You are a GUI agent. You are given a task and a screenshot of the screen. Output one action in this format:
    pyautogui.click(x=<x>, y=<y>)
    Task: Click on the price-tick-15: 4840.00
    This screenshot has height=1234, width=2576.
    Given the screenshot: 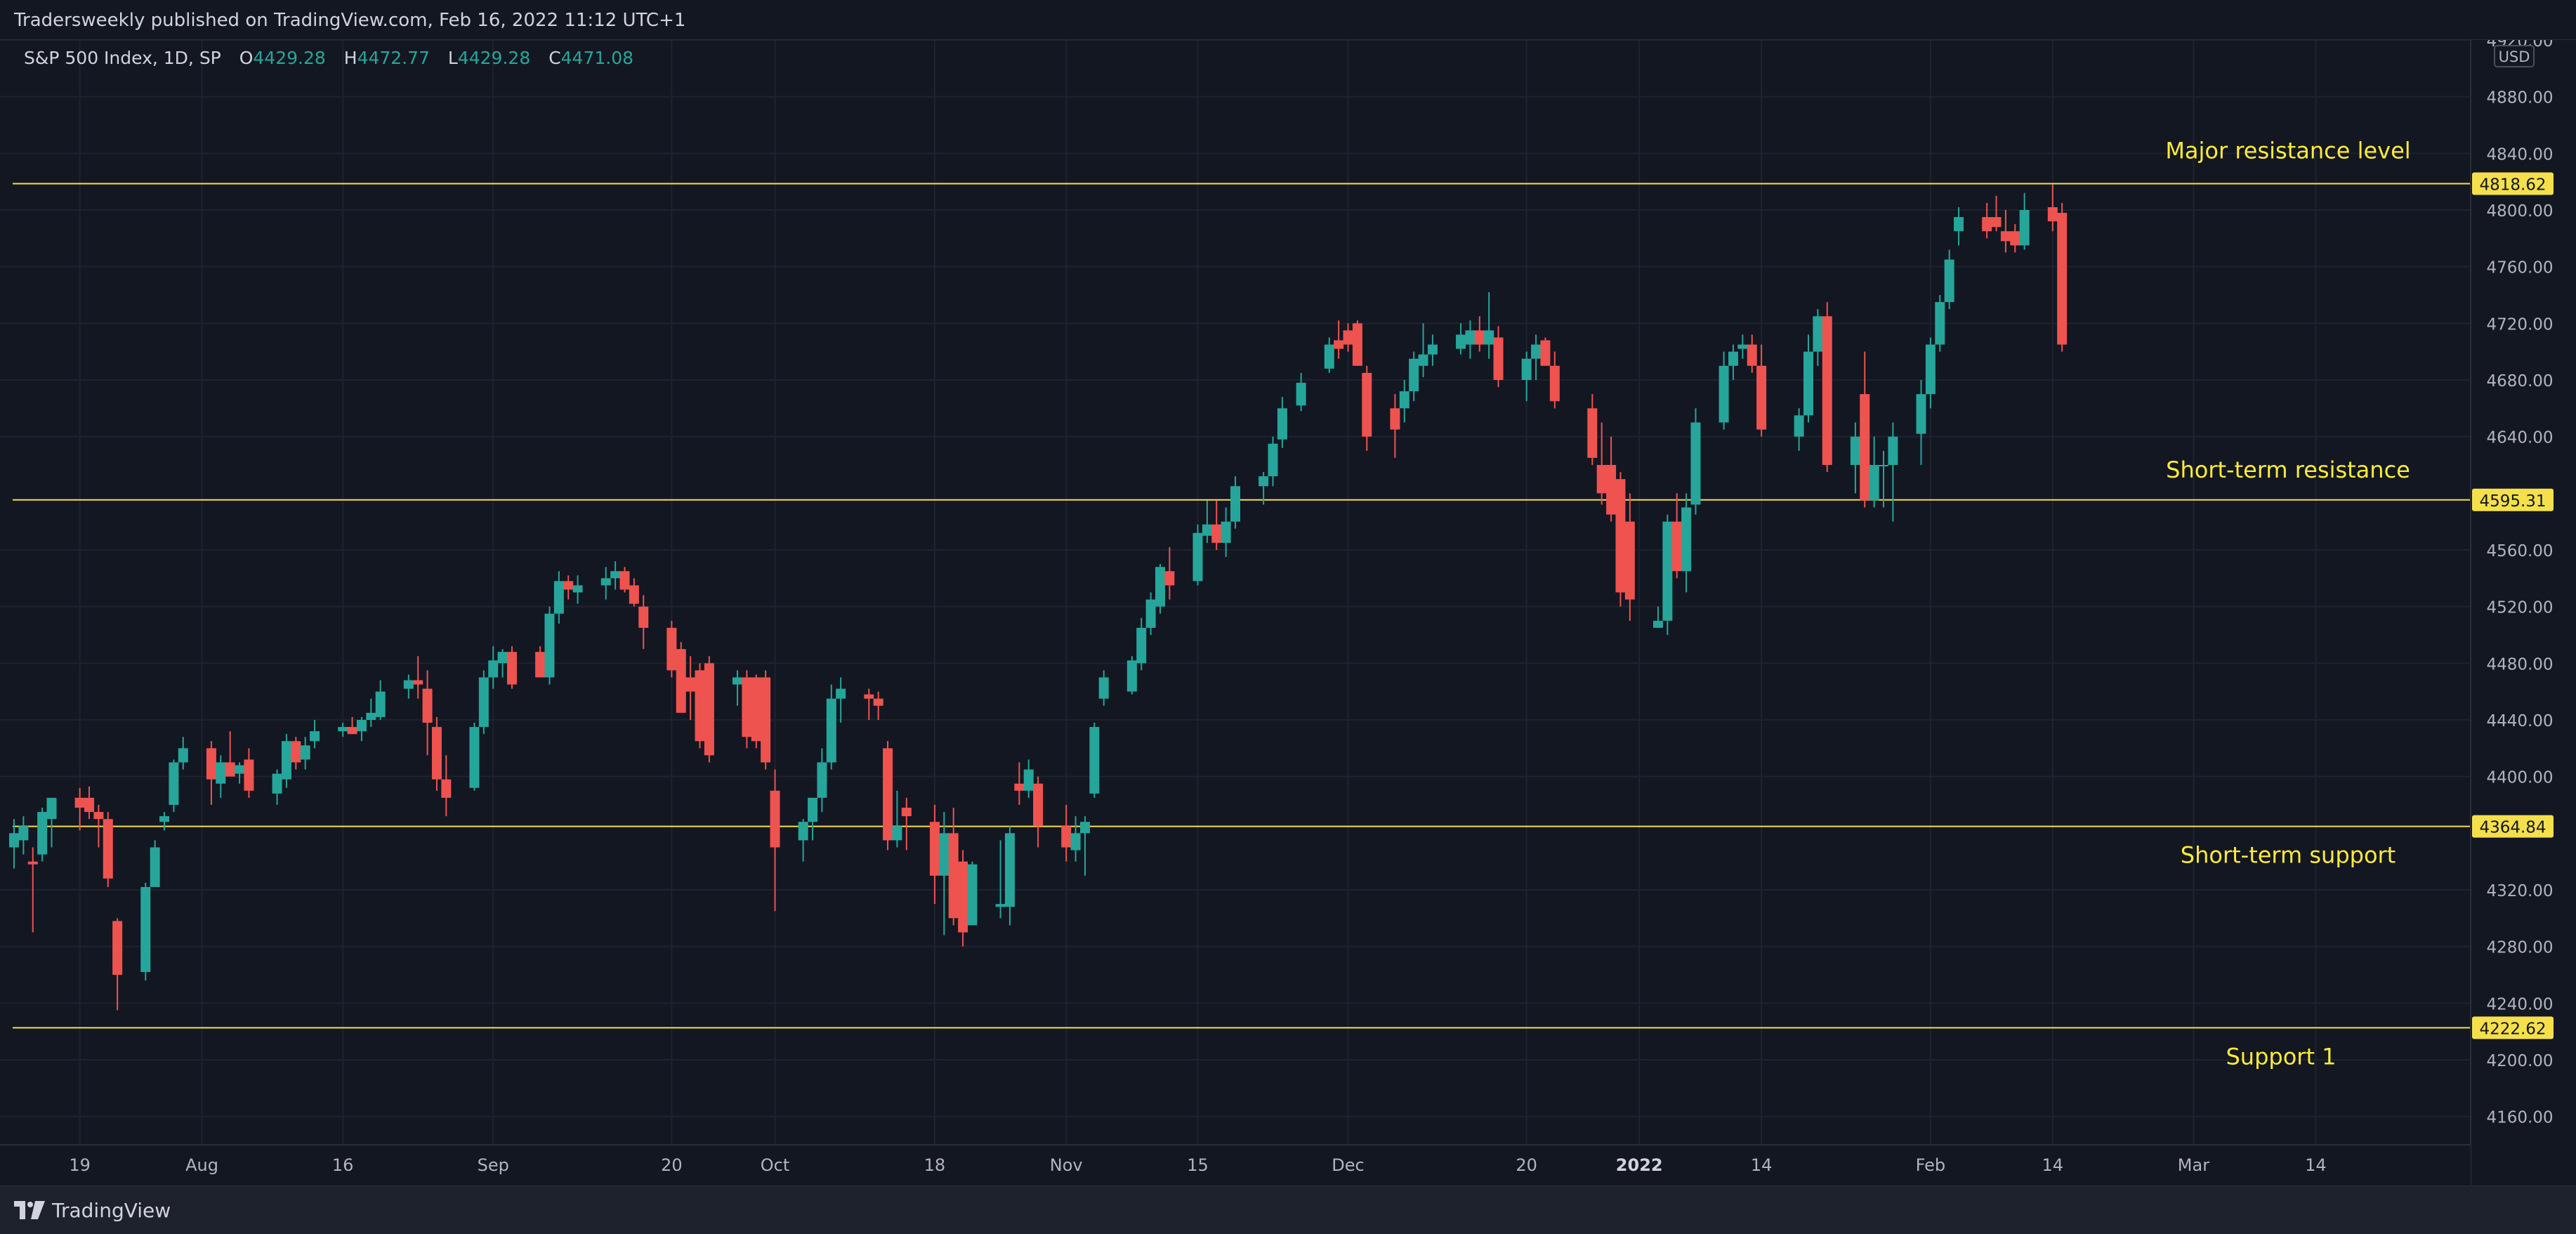 What is the action you would take?
    pyautogui.click(x=2519, y=154)
    